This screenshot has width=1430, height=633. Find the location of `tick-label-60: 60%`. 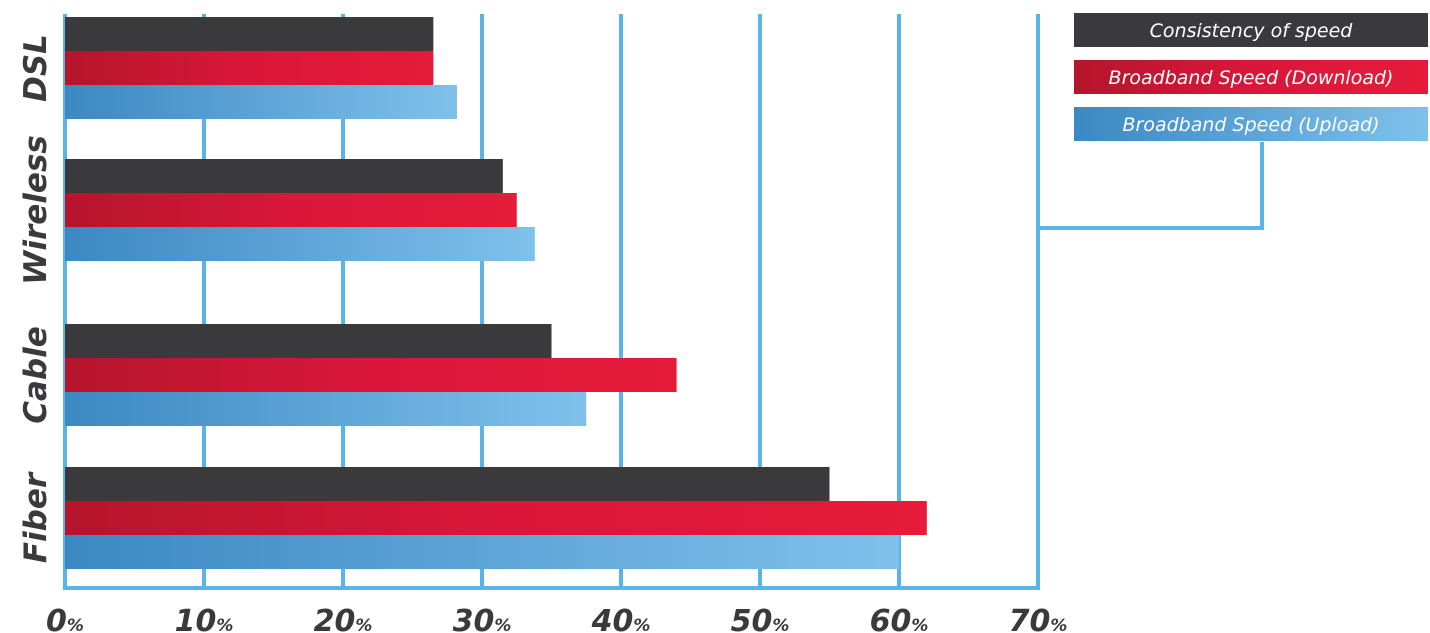

tick-label-60: 60% is located at coordinates (899, 618).